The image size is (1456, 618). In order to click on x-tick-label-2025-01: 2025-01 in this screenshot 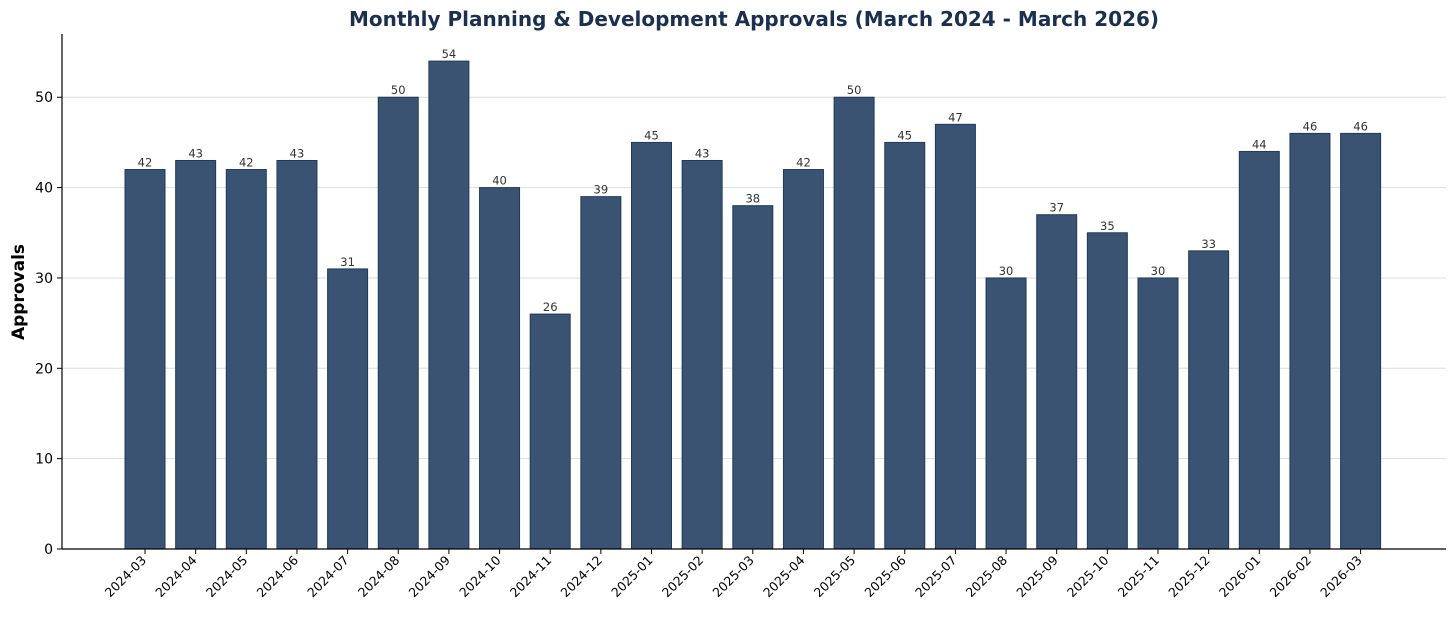, I will do `click(632, 577)`.